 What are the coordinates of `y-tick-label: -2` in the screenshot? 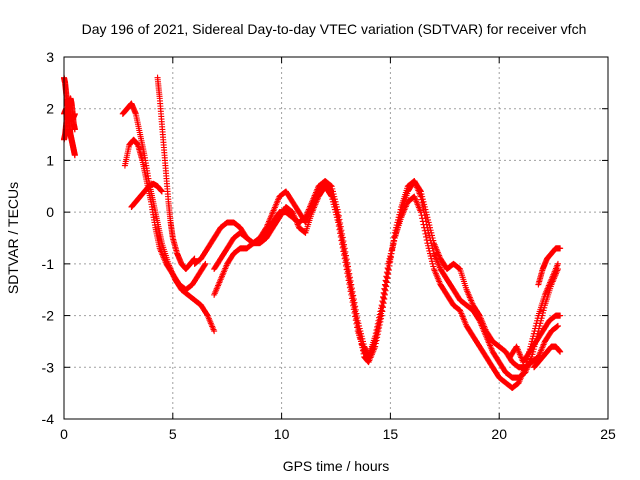 It's located at (48, 316).